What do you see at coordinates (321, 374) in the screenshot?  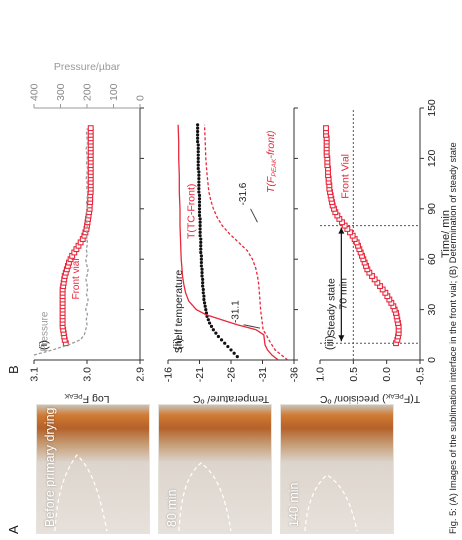 I see `y-tick-label: 1.0` at bounding box center [321, 374].